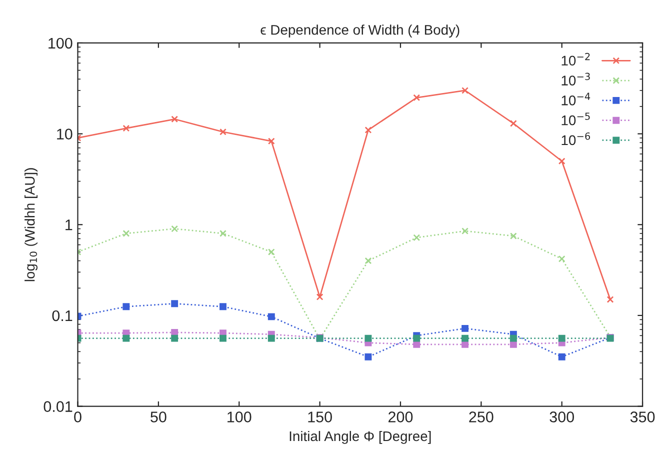 This screenshot has height=467, width=659. I want to click on legend-label: 10$^{−2}$, so click(576, 59).